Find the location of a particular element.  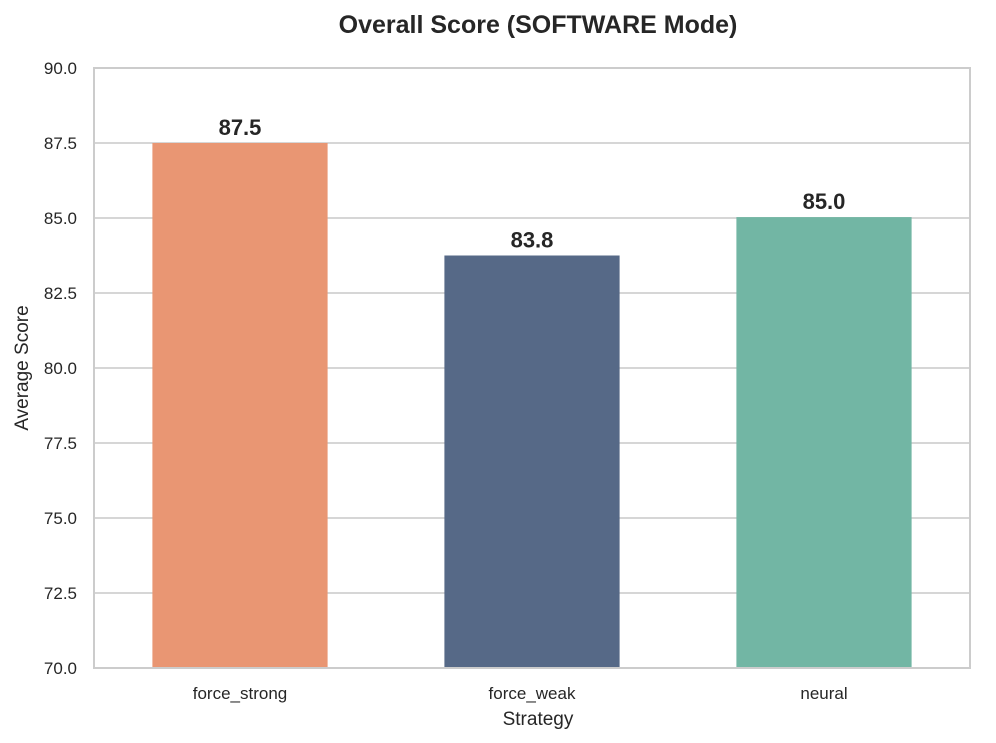

y-axis-label: Average Score is located at coordinates (22, 367).